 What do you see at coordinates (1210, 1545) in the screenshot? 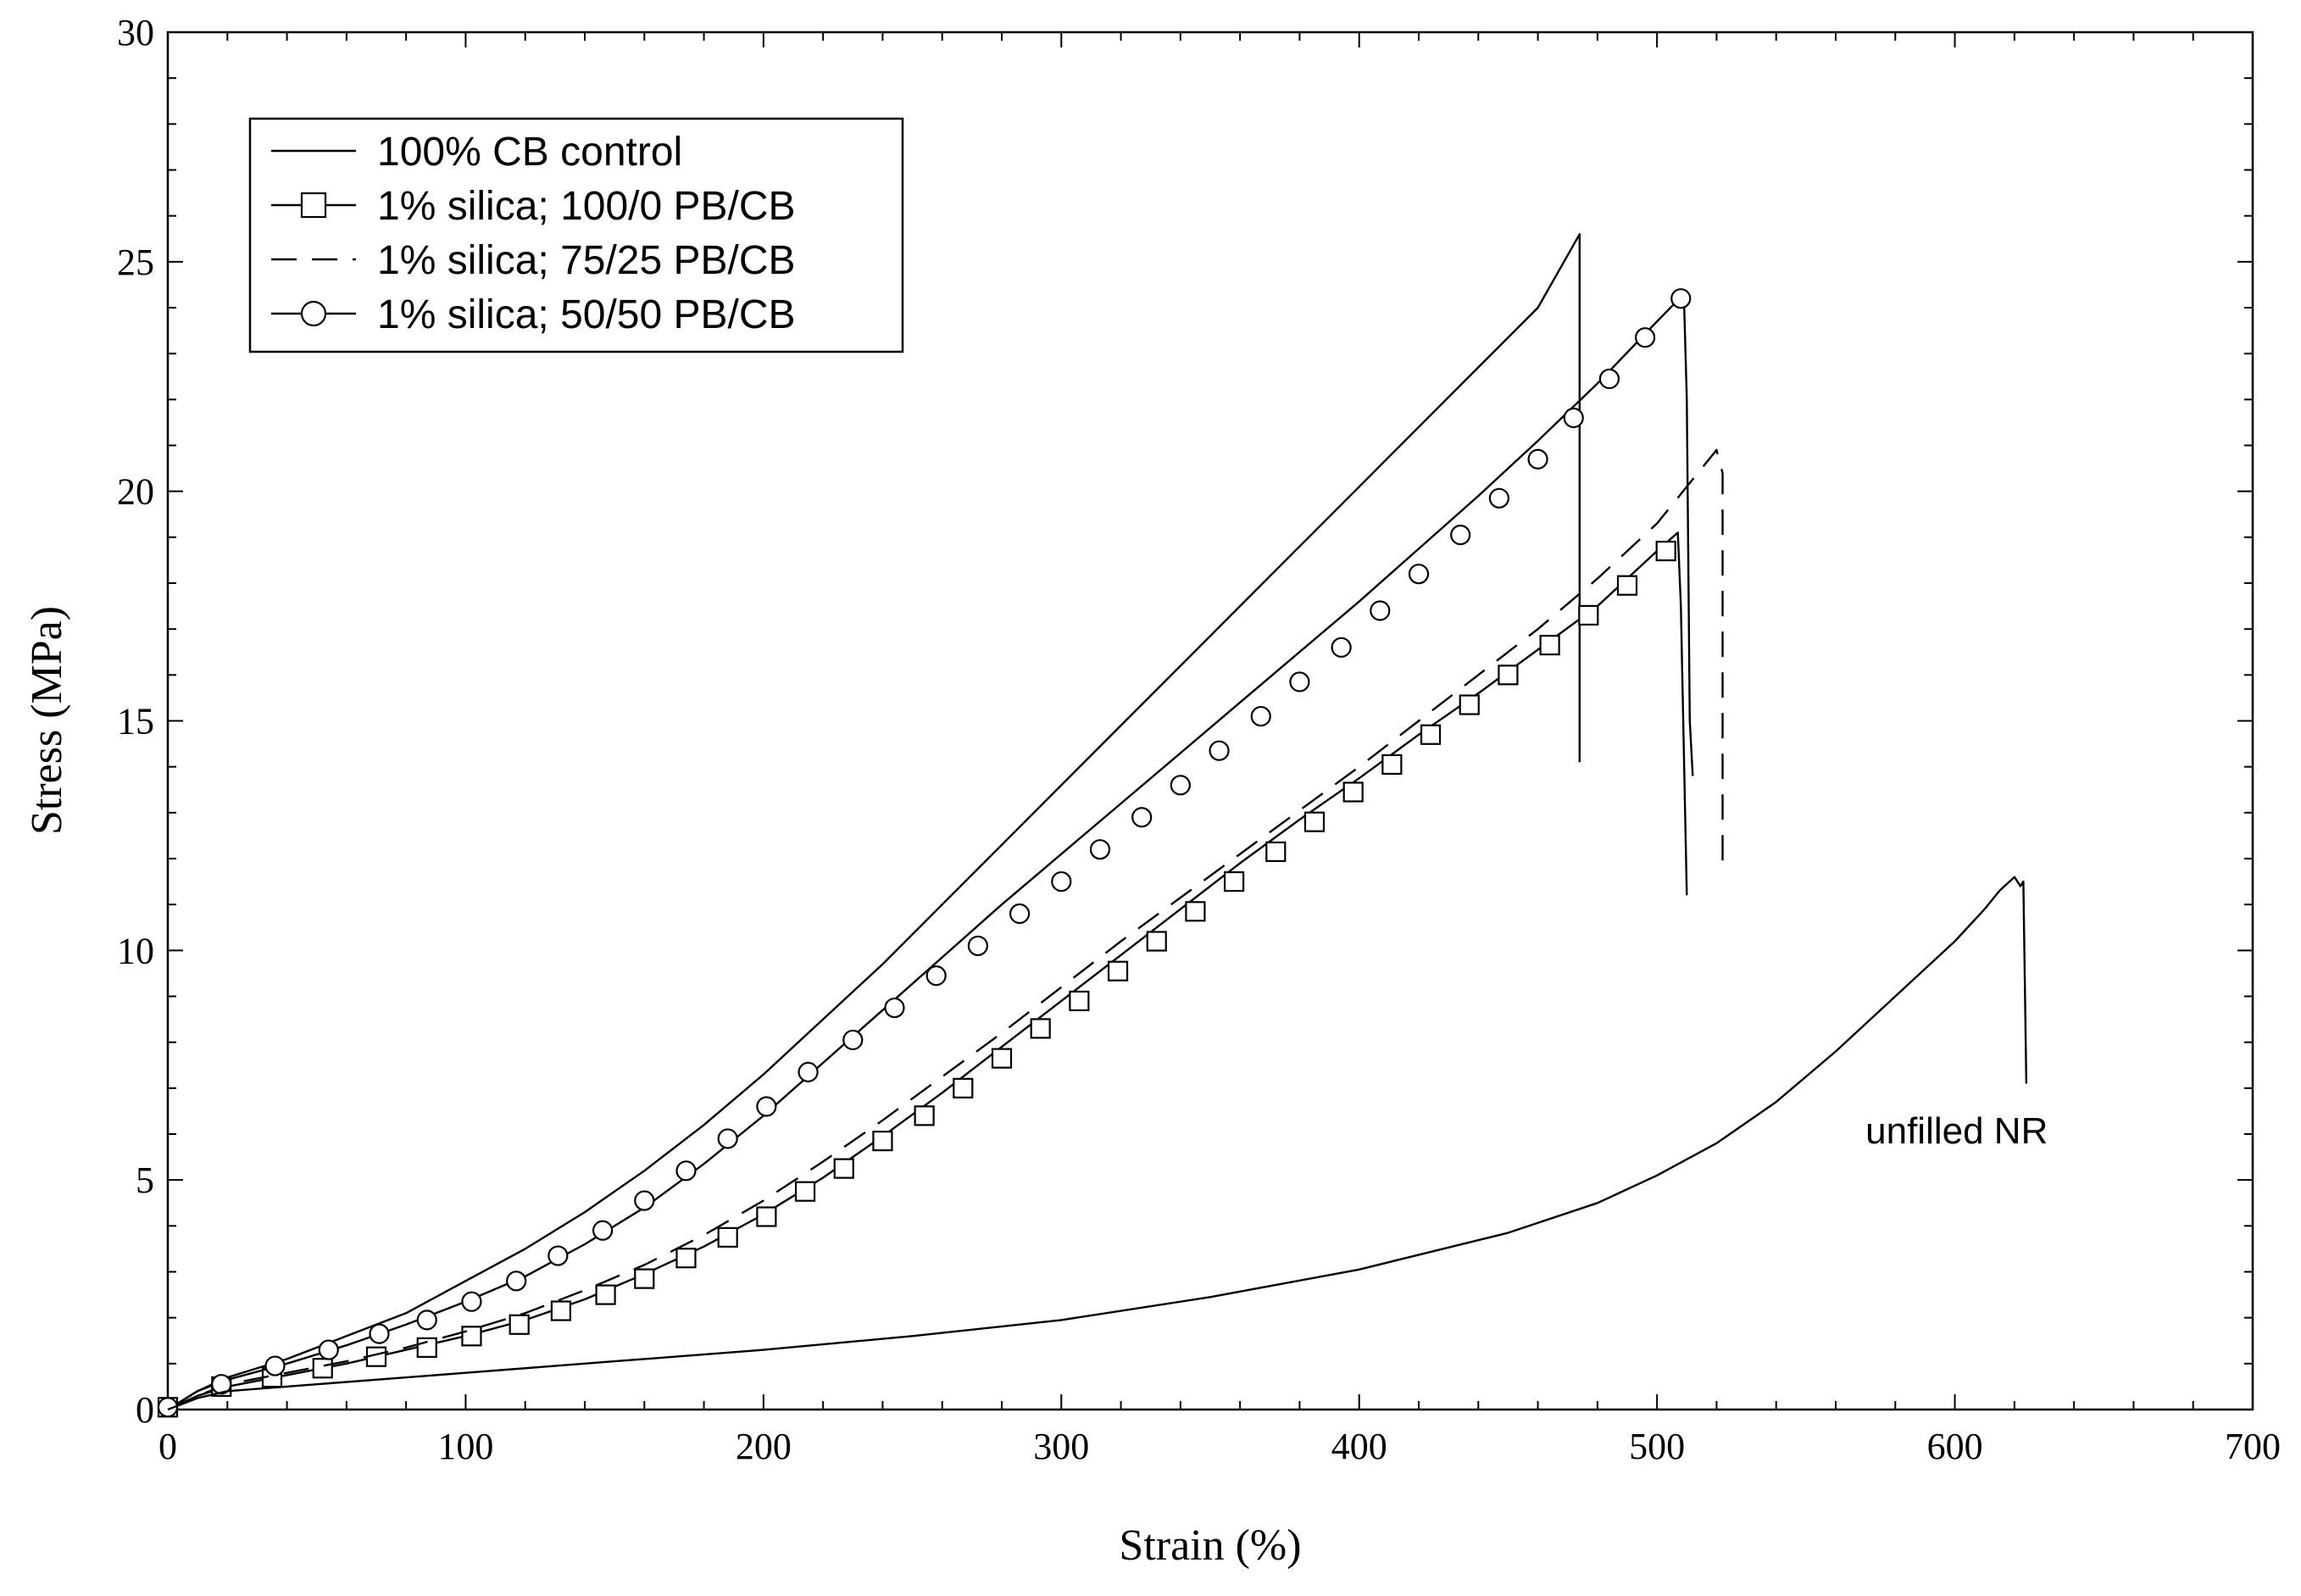
I see `x-axis-label: Strain (%)` at bounding box center [1210, 1545].